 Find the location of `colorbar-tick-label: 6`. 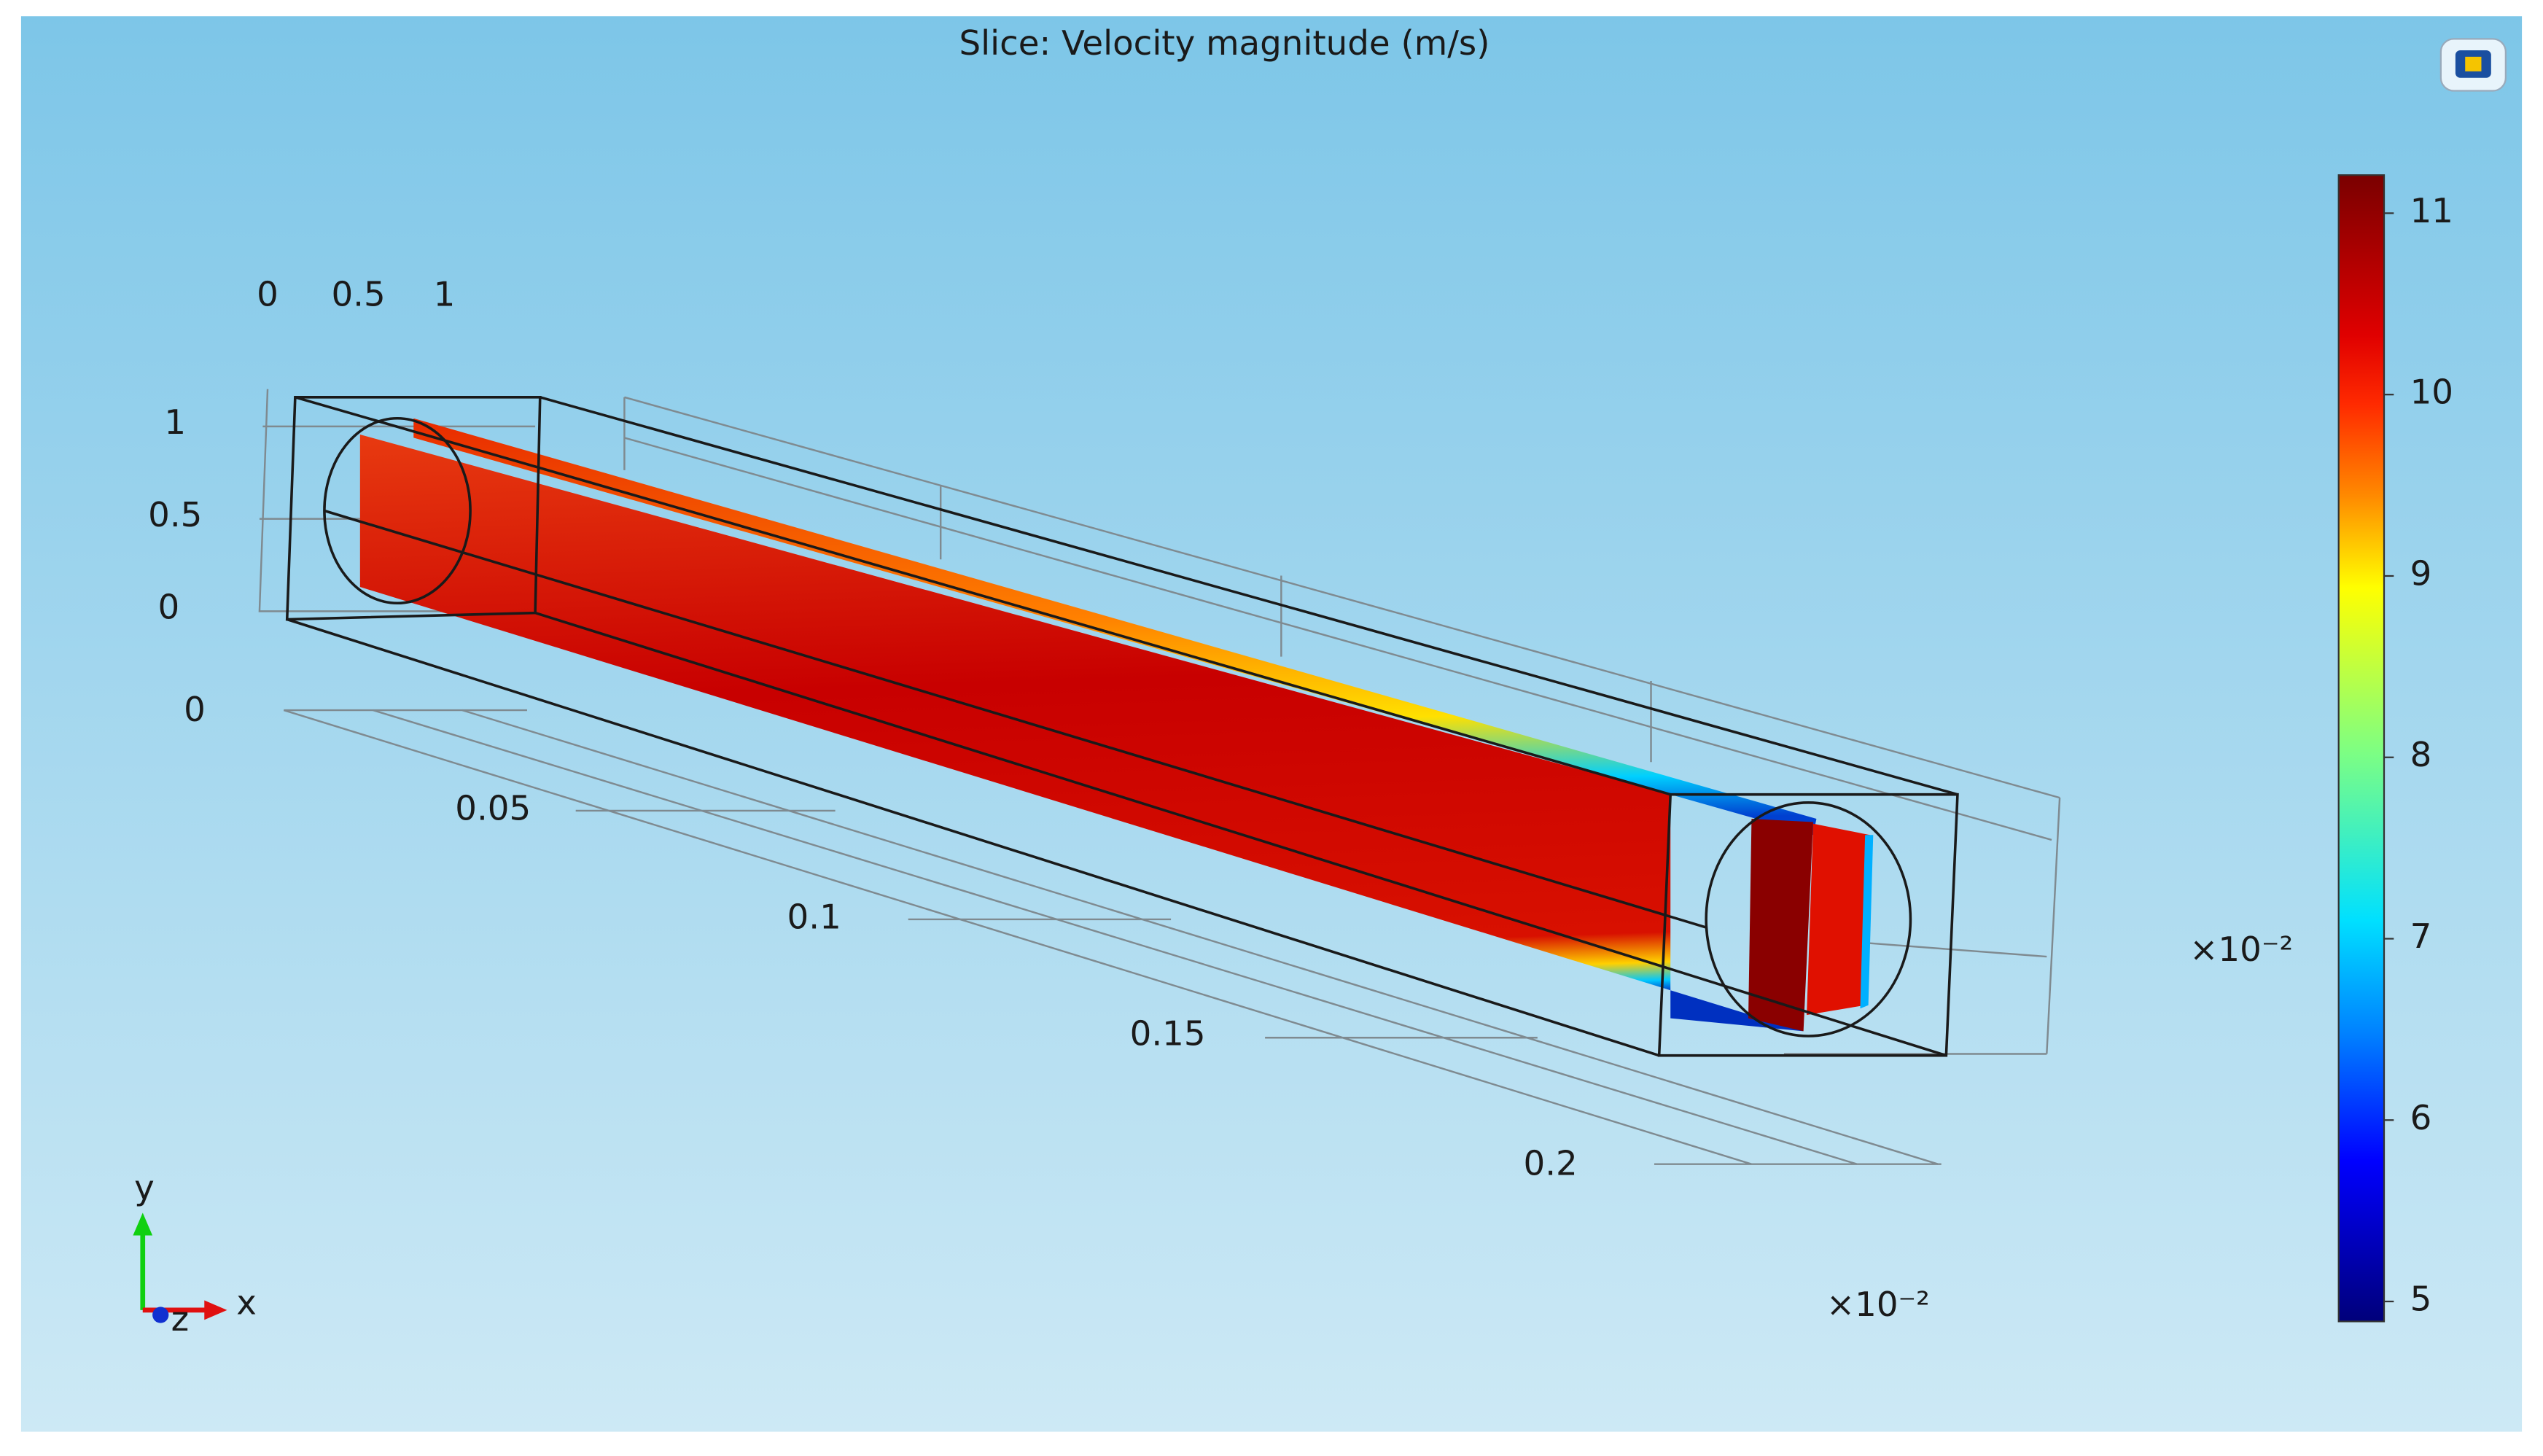

colorbar-tick-label: 6 is located at coordinates (2421, 1118).